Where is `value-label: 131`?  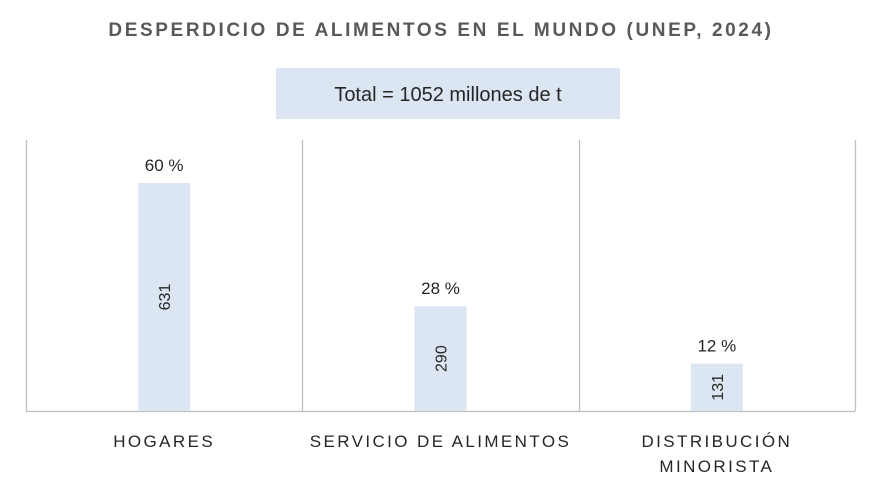
value-label: 131 is located at coordinates (718, 387).